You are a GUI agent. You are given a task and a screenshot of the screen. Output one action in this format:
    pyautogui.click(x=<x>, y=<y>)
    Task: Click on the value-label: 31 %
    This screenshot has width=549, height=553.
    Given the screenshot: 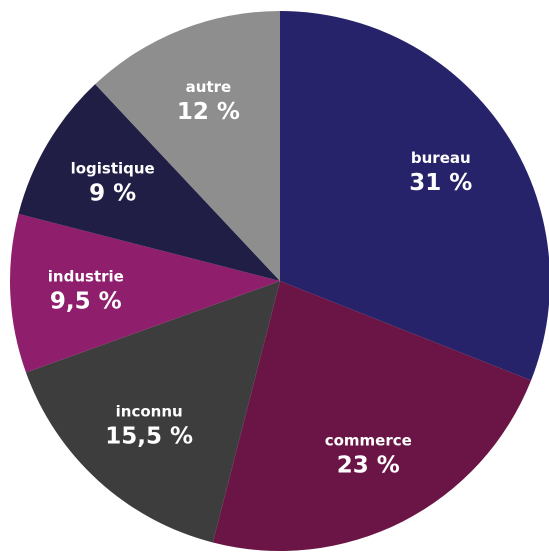 What is the action you would take?
    pyautogui.click(x=440, y=183)
    